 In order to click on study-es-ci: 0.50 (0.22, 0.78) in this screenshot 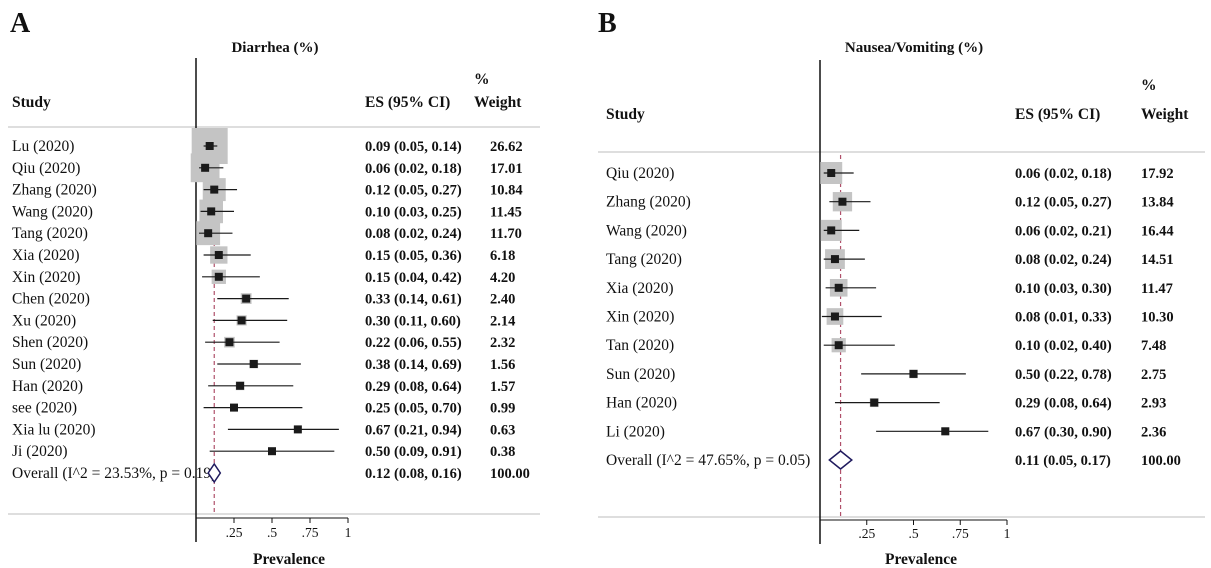, I will do `click(1063, 375)`.